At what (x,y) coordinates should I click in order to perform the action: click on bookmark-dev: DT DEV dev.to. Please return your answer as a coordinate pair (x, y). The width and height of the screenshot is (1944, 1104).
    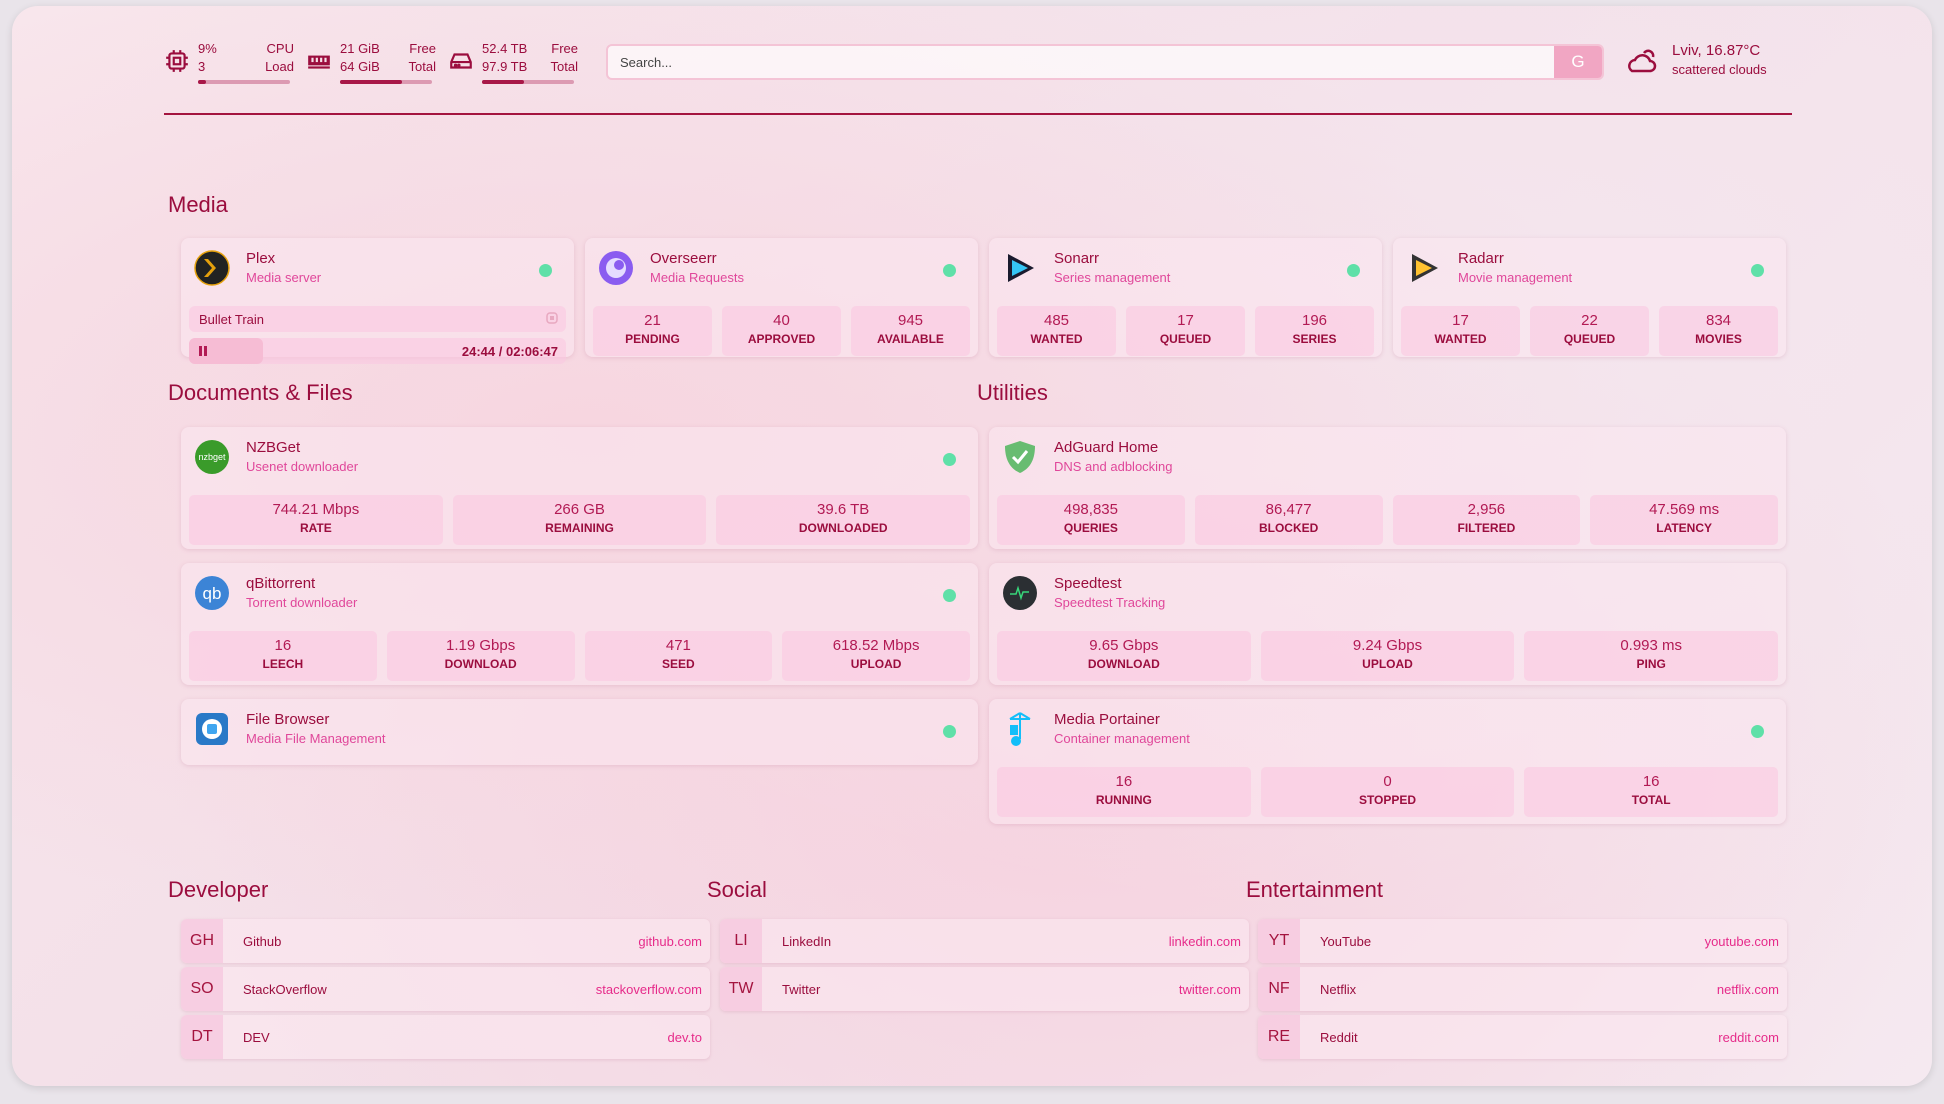
    Looking at the image, I should click on (445, 1037).